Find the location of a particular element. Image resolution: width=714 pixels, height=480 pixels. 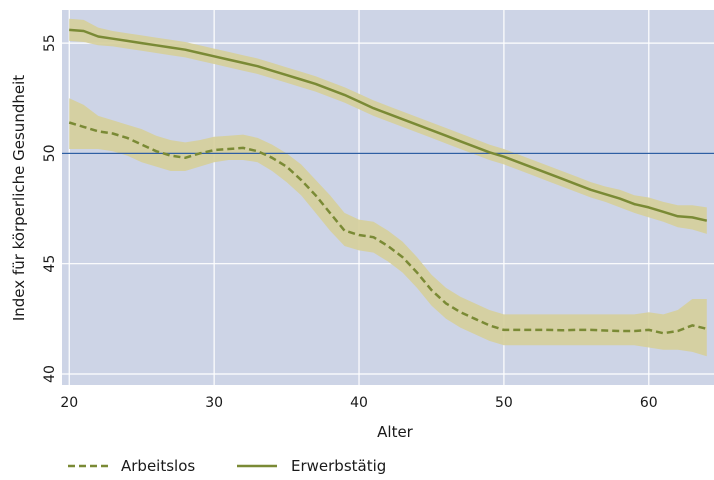

y-tick-label-50: 50 is located at coordinates (50, 153).